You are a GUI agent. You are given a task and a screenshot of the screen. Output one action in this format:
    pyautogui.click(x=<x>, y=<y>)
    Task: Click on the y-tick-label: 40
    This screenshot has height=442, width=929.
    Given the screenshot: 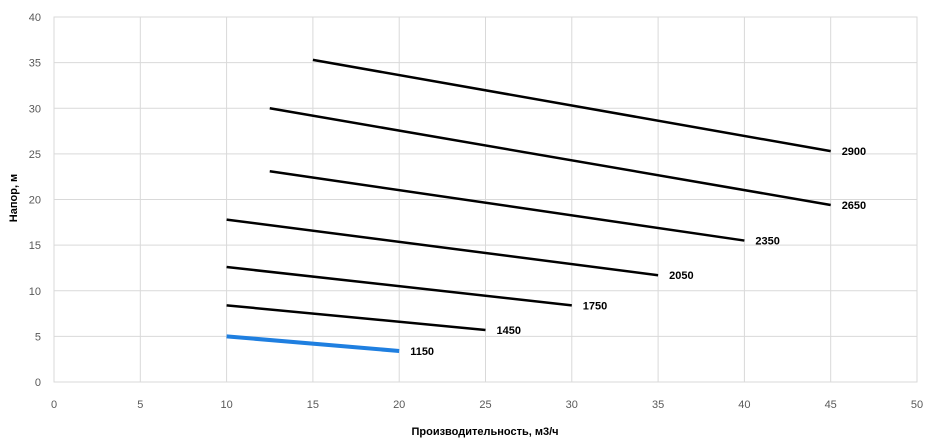 What is the action you would take?
    pyautogui.click(x=35, y=18)
    